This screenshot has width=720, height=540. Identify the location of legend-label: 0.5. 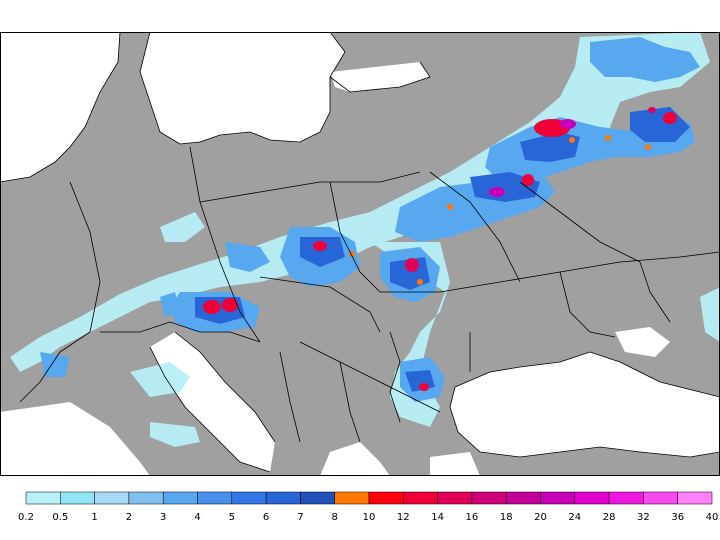
(60, 517).